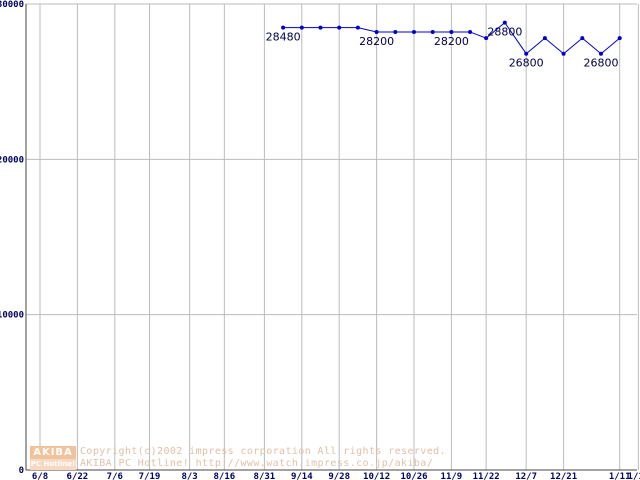 Image resolution: width=640 pixels, height=480 pixels. I want to click on x-tick-label: 12/21, so click(563, 476).